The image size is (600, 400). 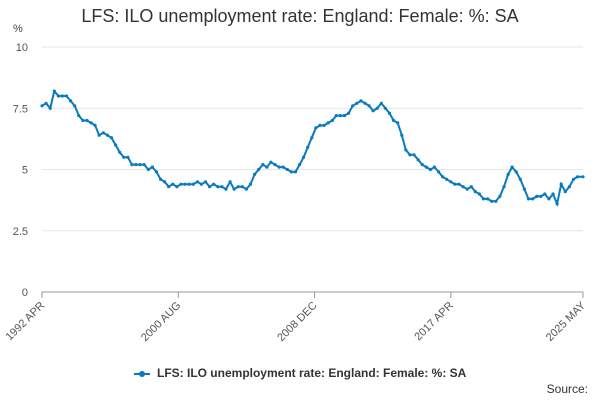 I want to click on y-tick-label: 7.5, so click(x=20, y=109).